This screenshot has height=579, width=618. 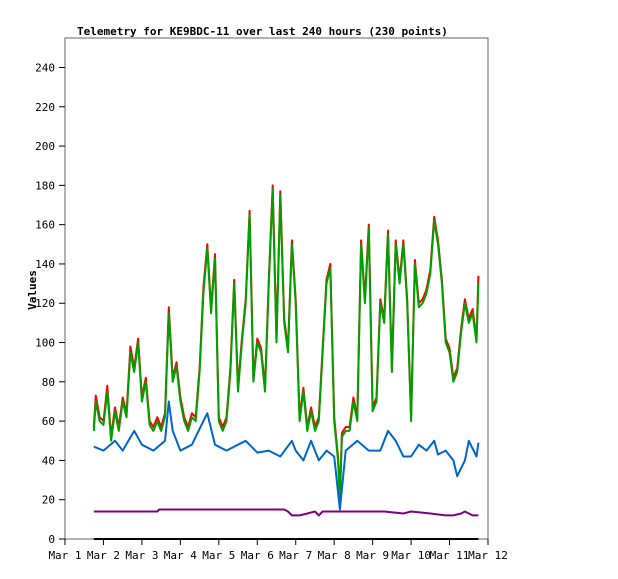 What do you see at coordinates (45, 107) in the screenshot?
I see `y-tick-label: 220` at bounding box center [45, 107].